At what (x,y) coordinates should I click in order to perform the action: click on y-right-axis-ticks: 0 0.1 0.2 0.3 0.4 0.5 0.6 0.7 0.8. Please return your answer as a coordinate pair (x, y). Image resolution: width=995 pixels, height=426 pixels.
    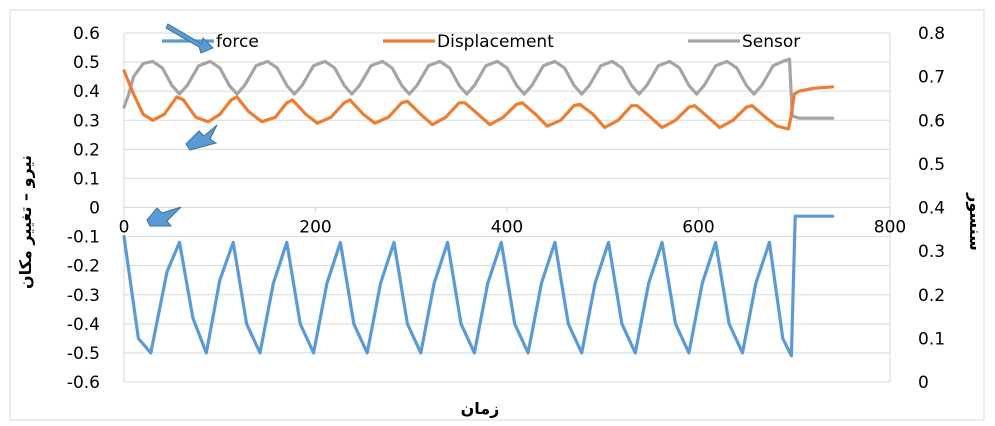
    Looking at the image, I should click on (931, 208).